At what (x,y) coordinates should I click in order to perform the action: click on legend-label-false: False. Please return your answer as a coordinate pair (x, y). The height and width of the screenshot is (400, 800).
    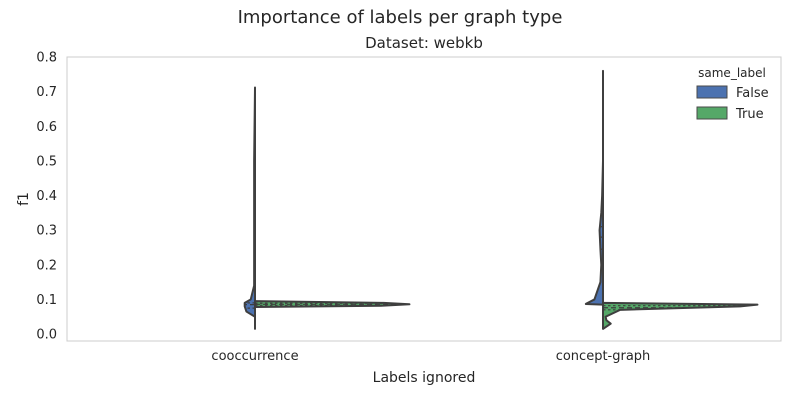
    Looking at the image, I should click on (752, 93).